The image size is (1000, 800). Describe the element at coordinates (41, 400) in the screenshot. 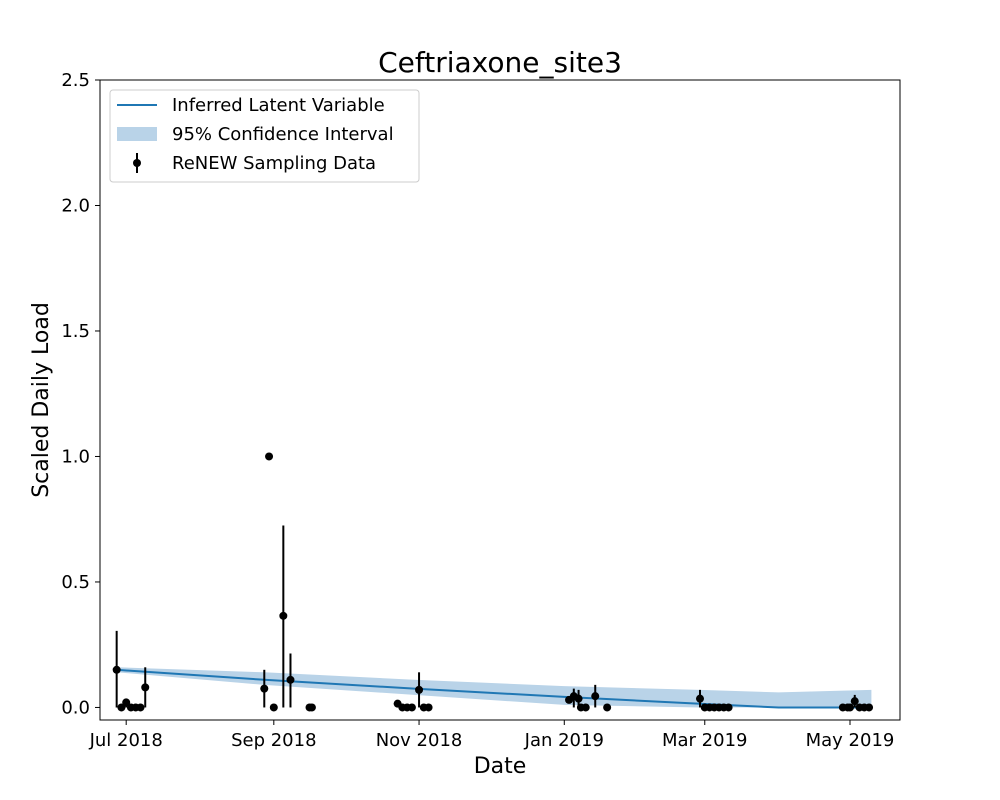

I see `y-axis-label: Scaled Daily Load` at that location.